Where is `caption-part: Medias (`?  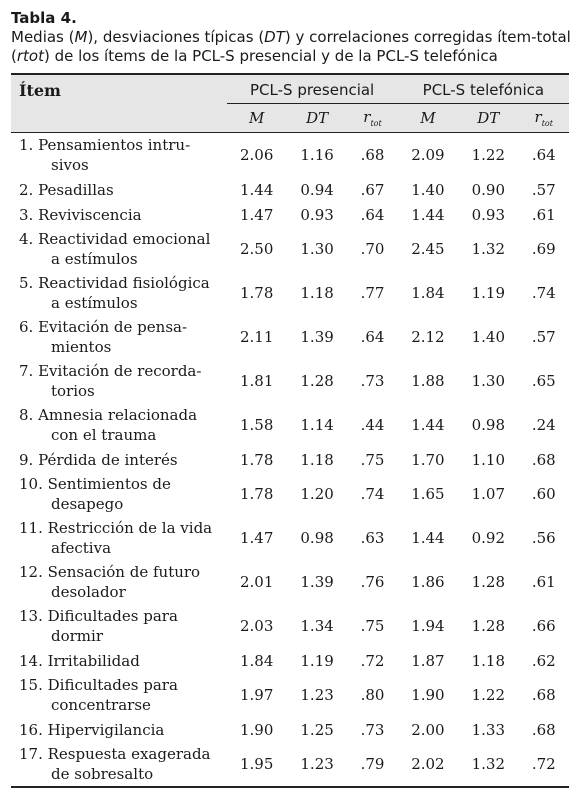
caption-part: Medias ( is located at coordinates (43, 37).